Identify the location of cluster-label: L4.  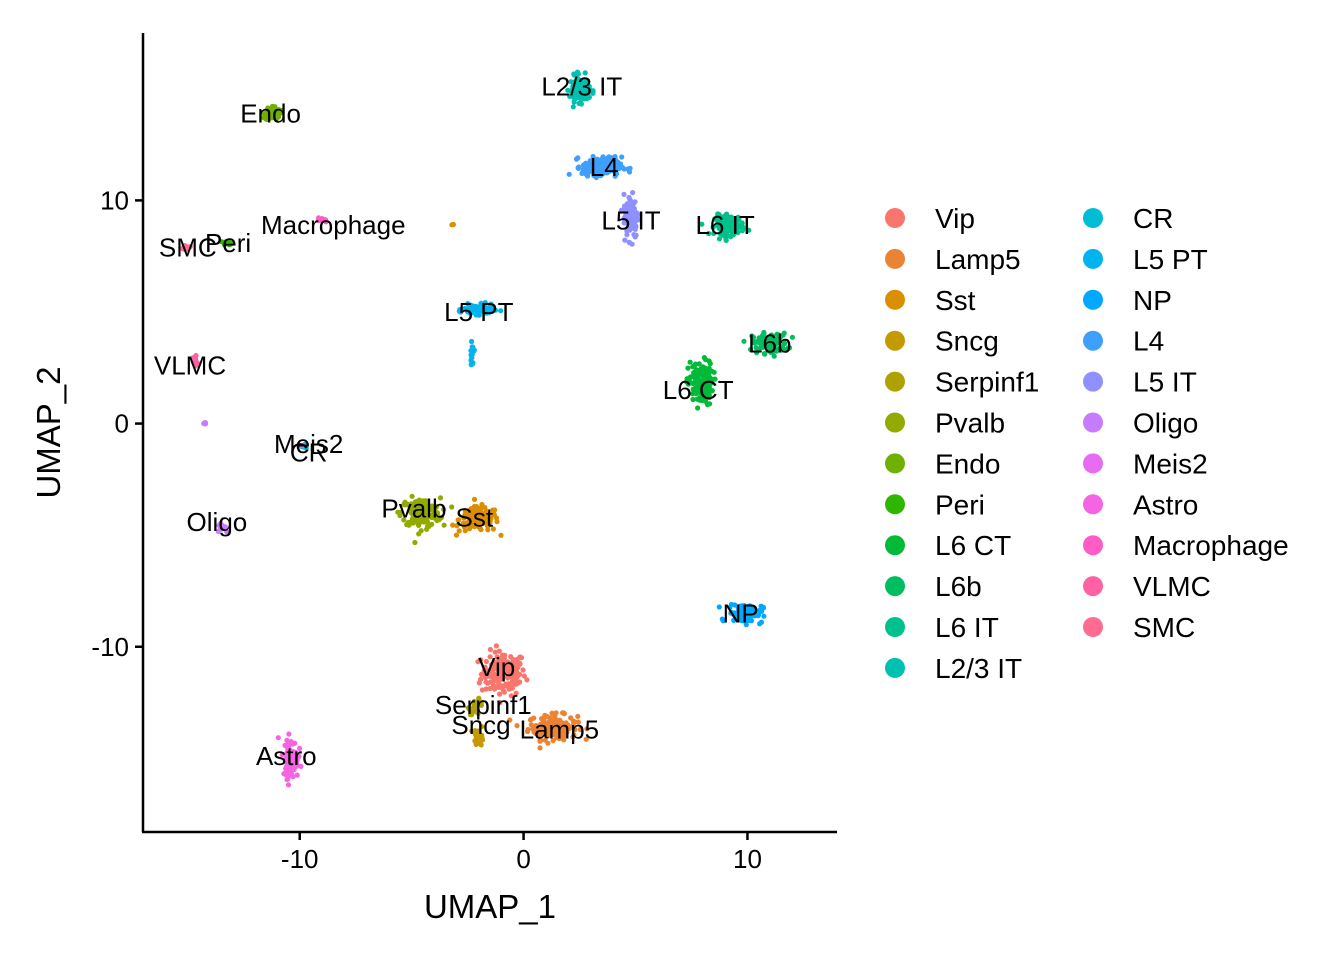
(604, 167).